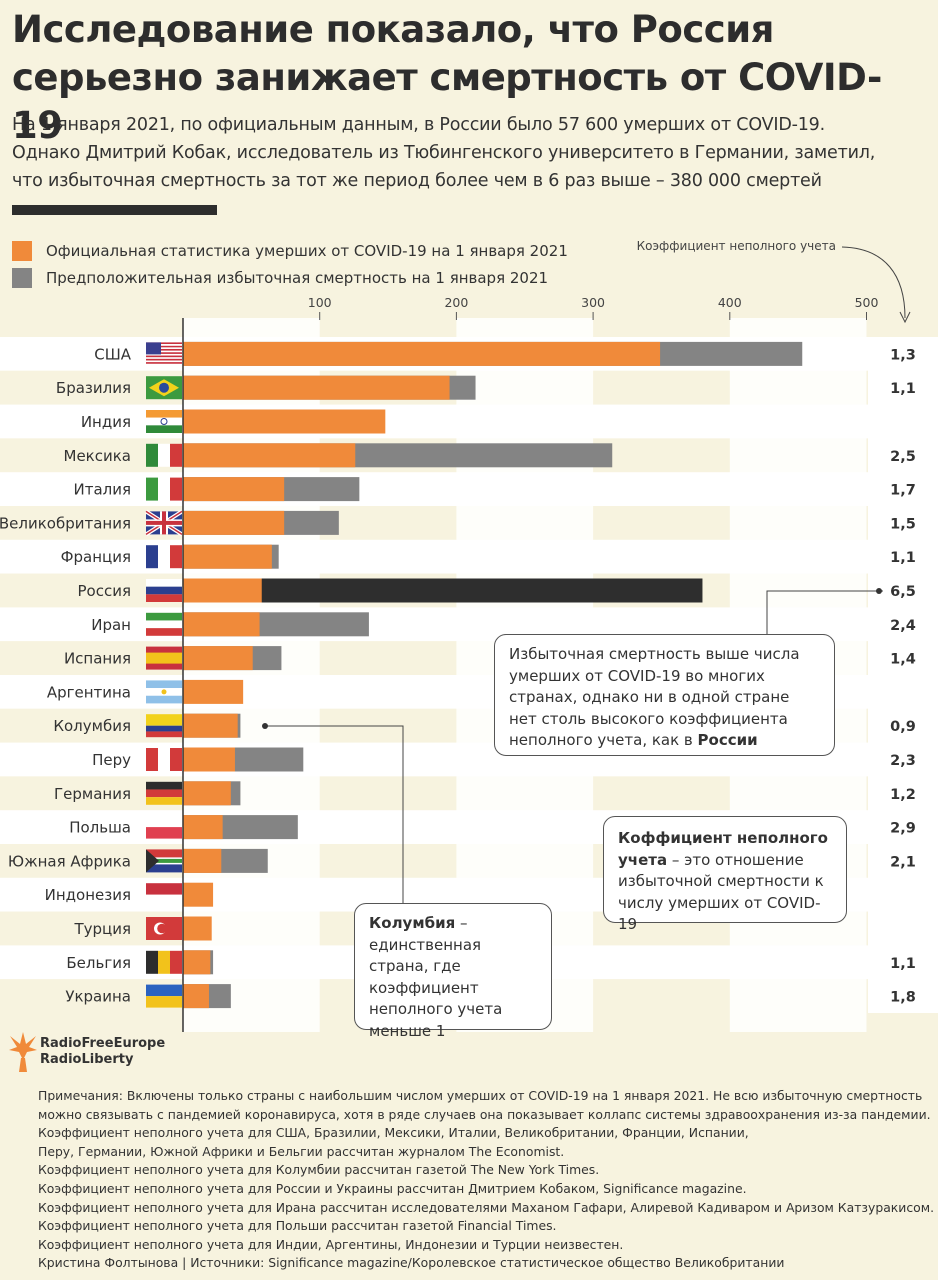 Image resolution: width=938 pixels, height=1280 pixels. What do you see at coordinates (164, 895) in the screenshot?
I see `flag-indonesia-icon` at bounding box center [164, 895].